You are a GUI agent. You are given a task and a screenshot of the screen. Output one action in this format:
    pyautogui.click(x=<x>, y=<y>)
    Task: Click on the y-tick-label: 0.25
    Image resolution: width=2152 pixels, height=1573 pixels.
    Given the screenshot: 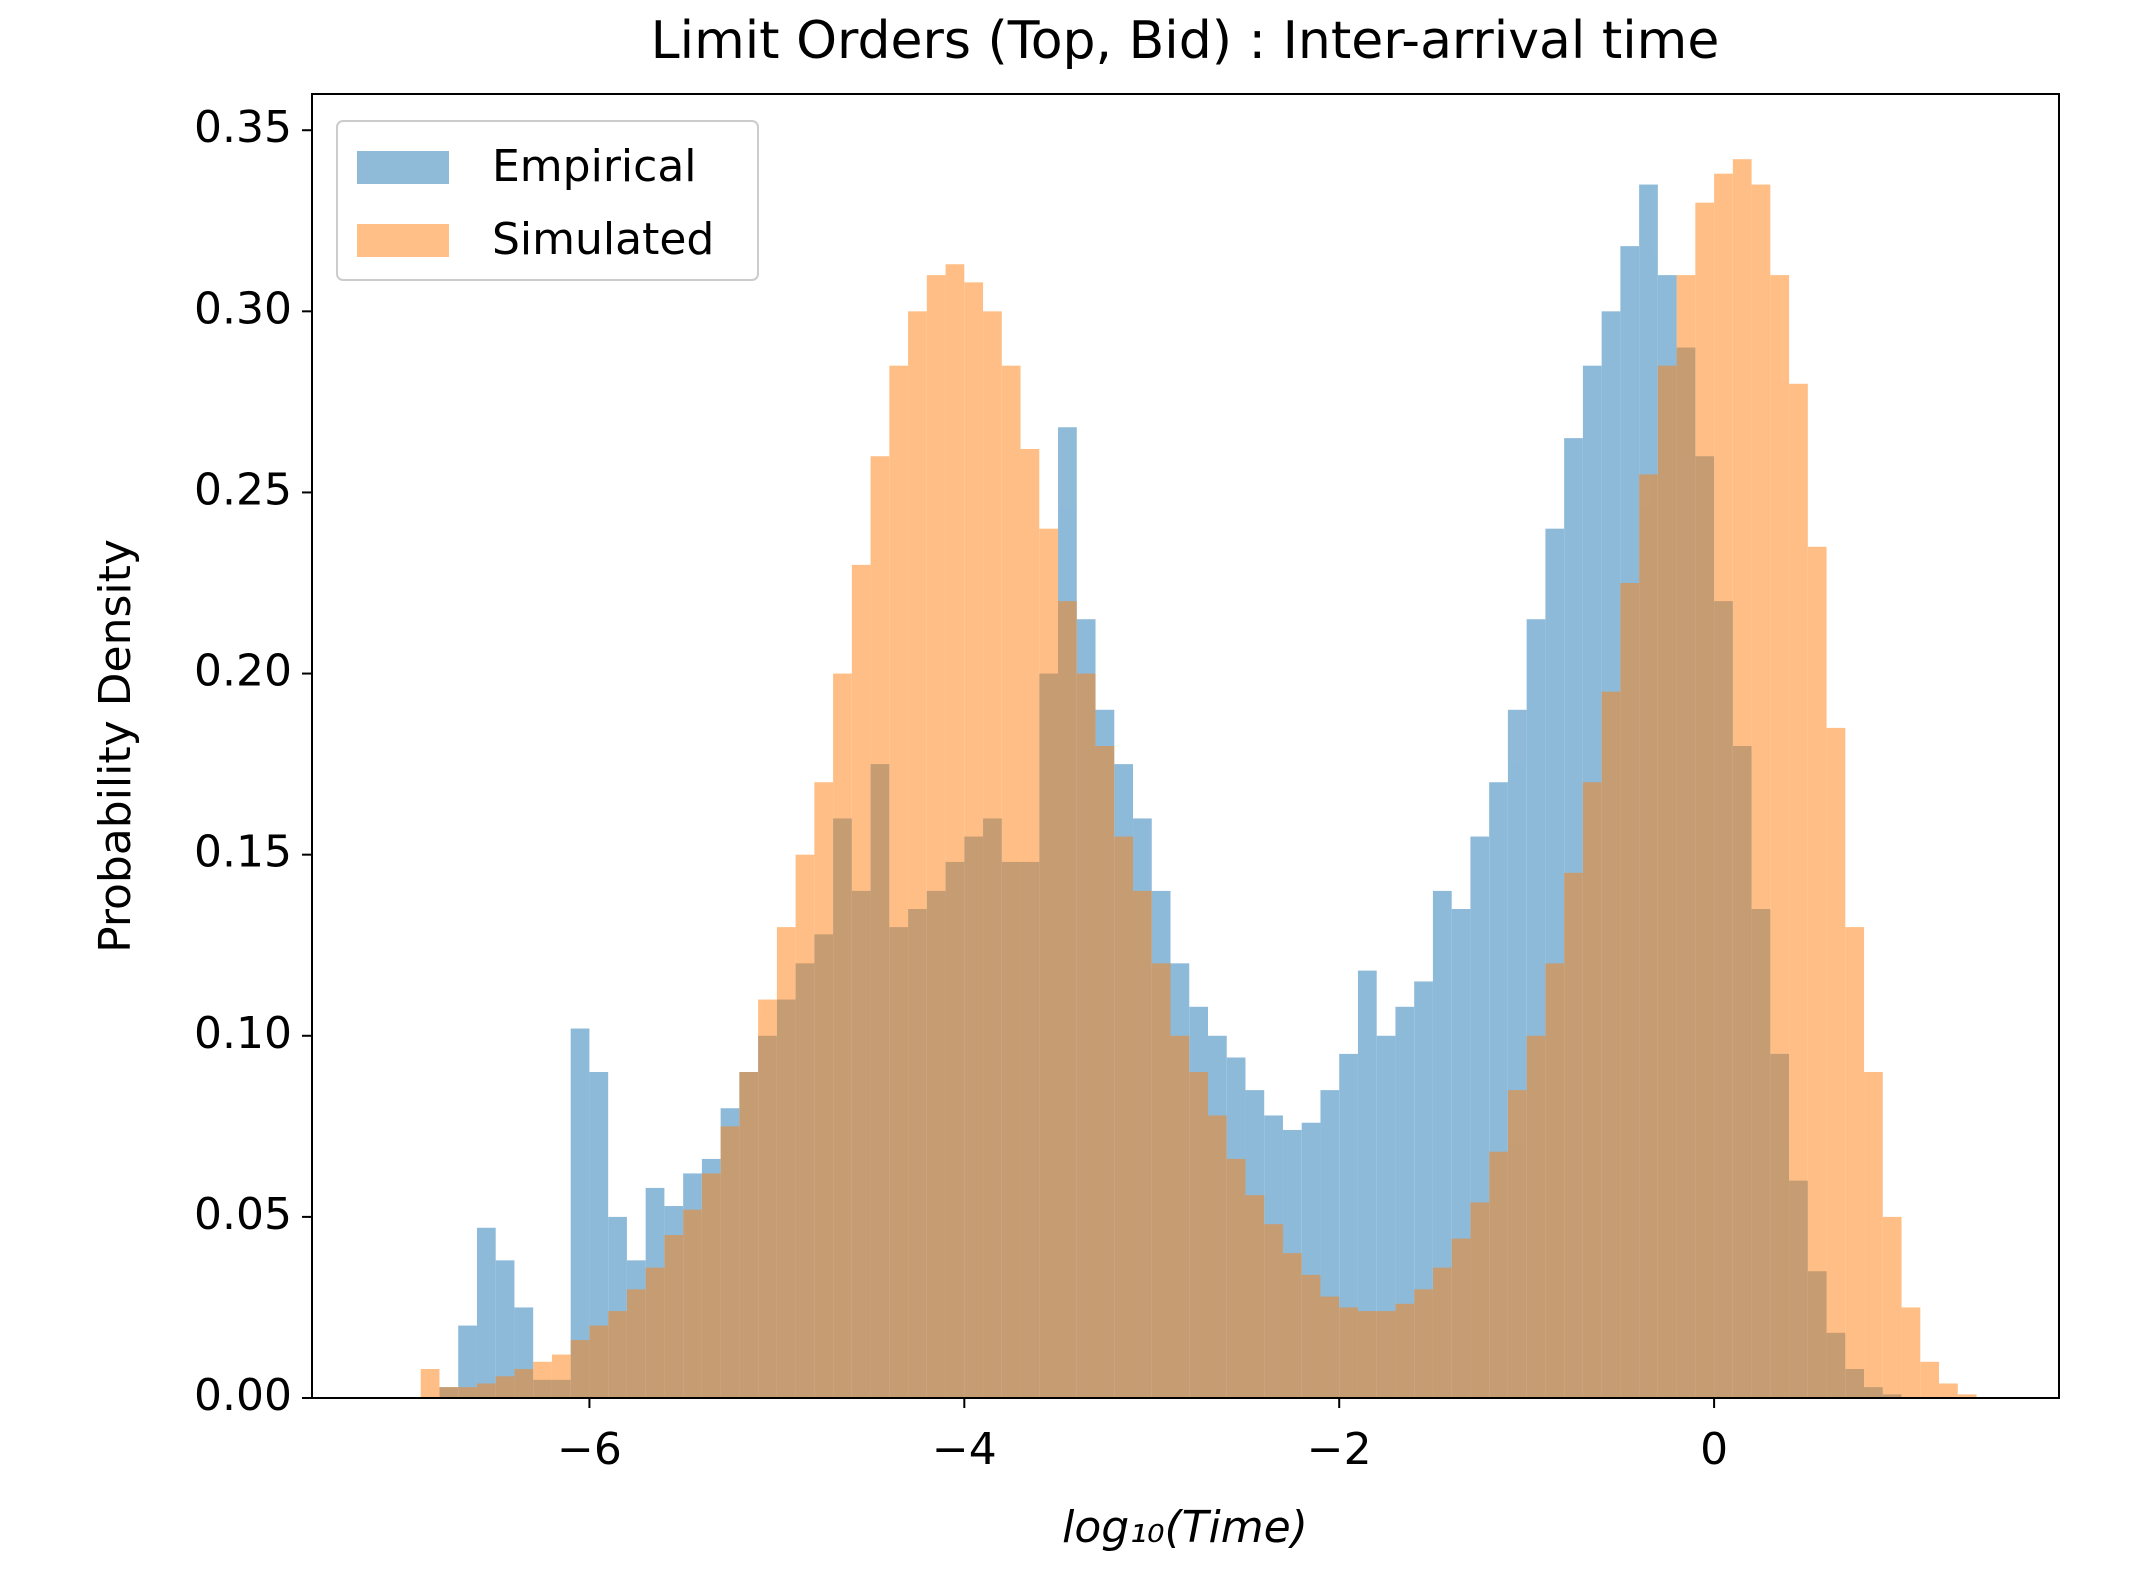 What is the action you would take?
    pyautogui.click(x=243, y=489)
    